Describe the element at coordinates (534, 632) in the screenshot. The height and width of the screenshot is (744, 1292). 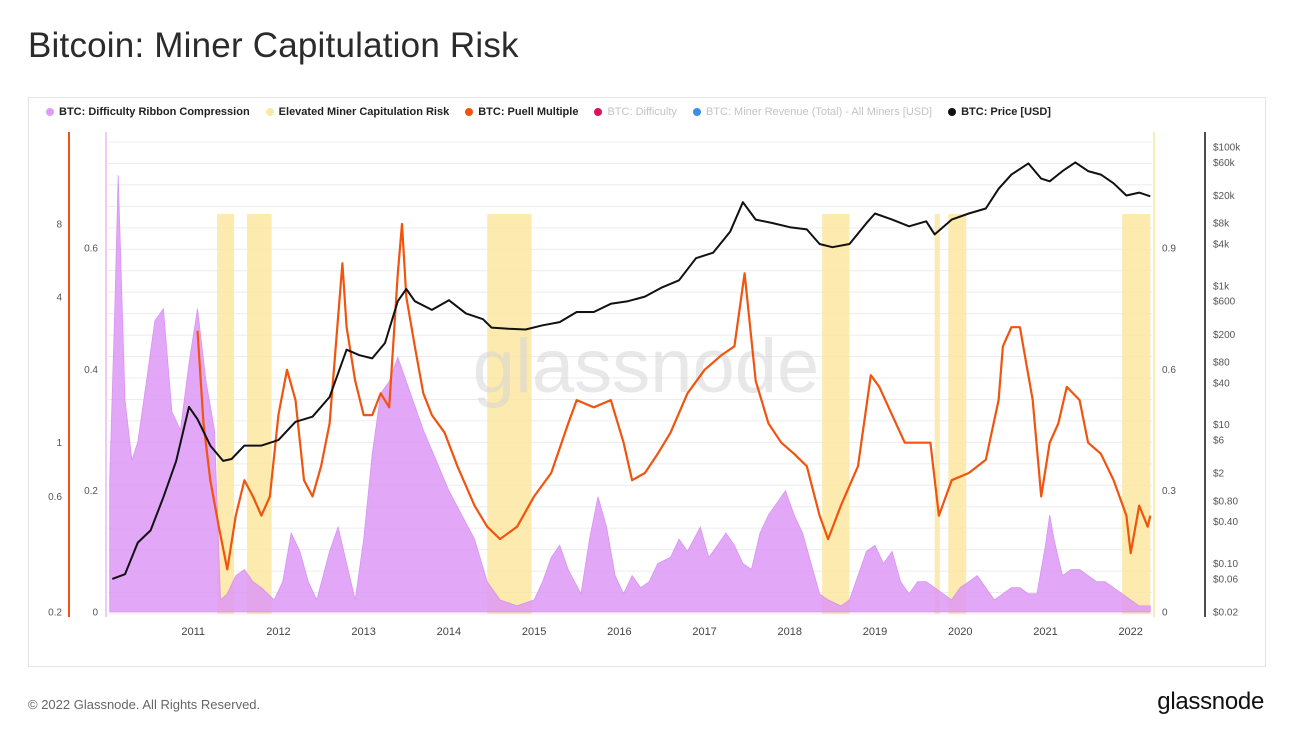
I see `axis-x-tick: 2015` at that location.